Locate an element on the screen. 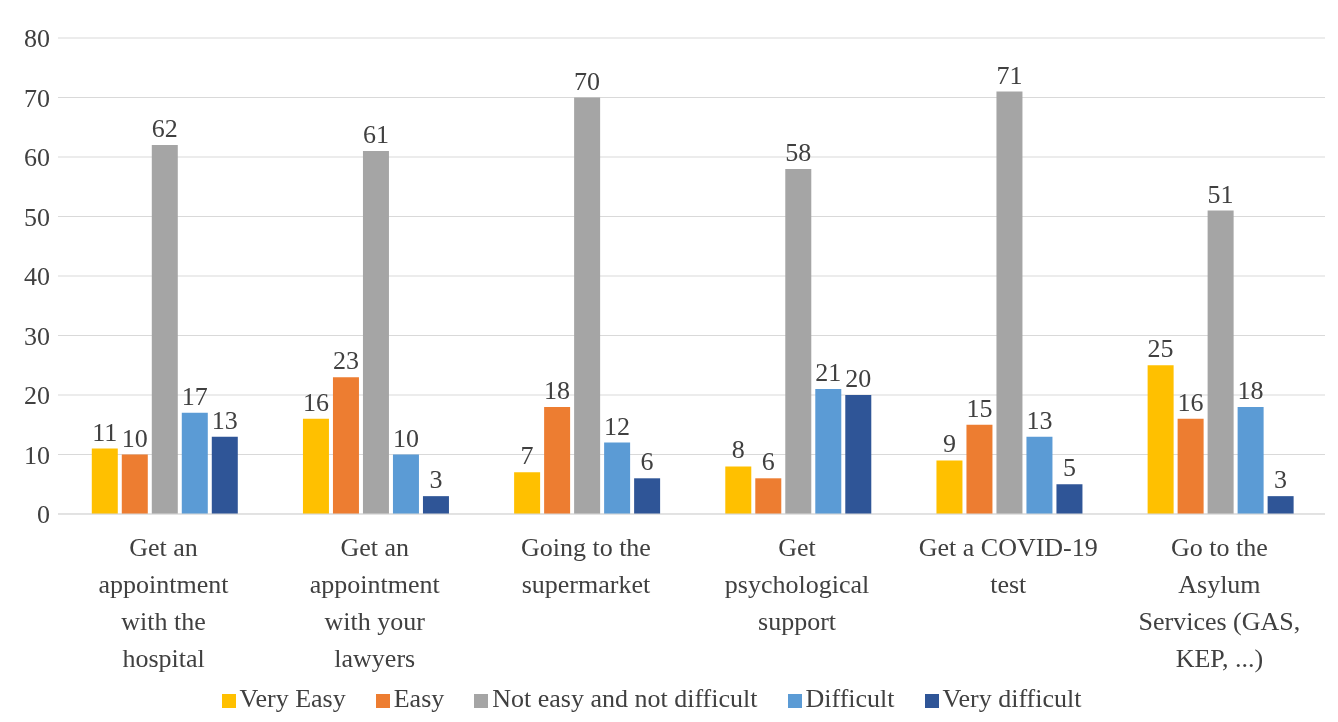 Image resolution: width=1338 pixels, height=722 pixels. data-label: 11 is located at coordinates (105, 432).